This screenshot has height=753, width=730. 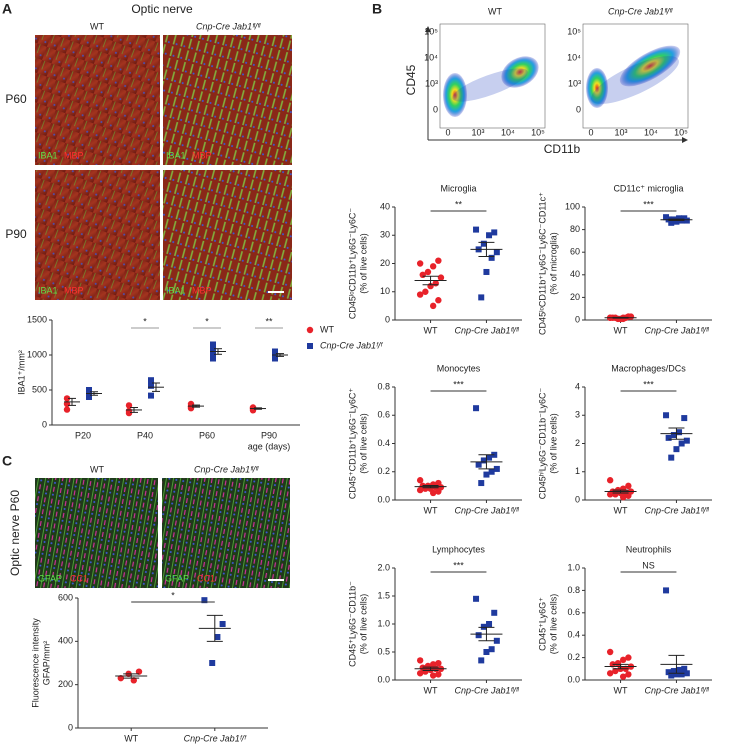 What do you see at coordinates (411, 79) in the screenshot?
I see `axis-label: CD45` at bounding box center [411, 79].